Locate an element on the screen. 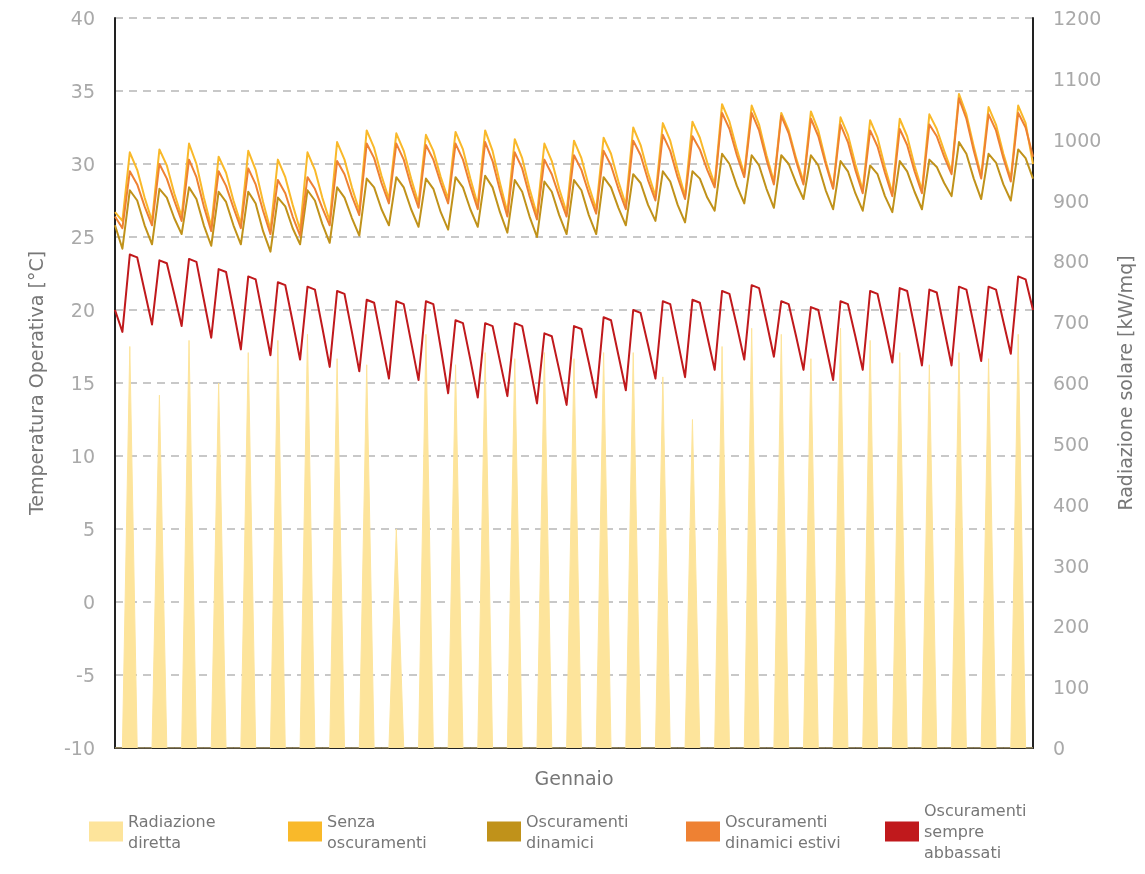 This screenshot has width=1145, height=874. y2-tick-label: 600 is located at coordinates (1071, 383).